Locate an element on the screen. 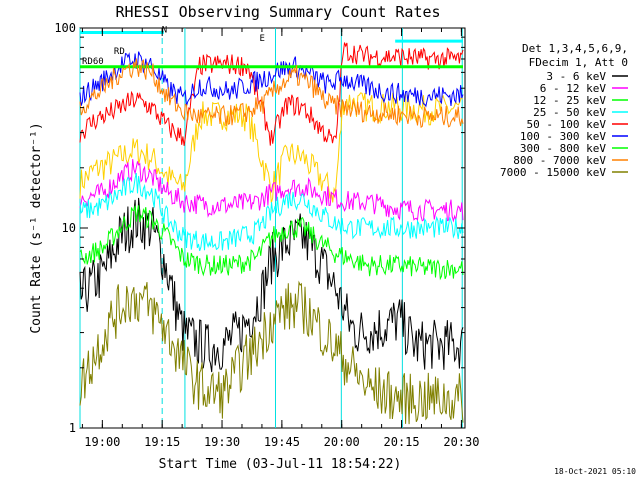  flag-annotation: N is located at coordinates (164, 30).